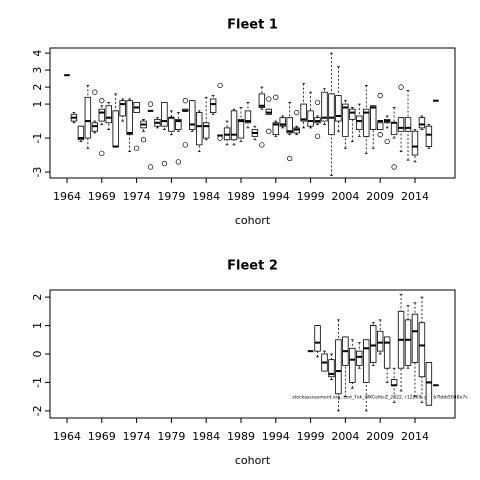 The image size is (480, 480). Describe the element at coordinates (311, 196) in the screenshot. I see `x-tick-label: 1999` at that location.